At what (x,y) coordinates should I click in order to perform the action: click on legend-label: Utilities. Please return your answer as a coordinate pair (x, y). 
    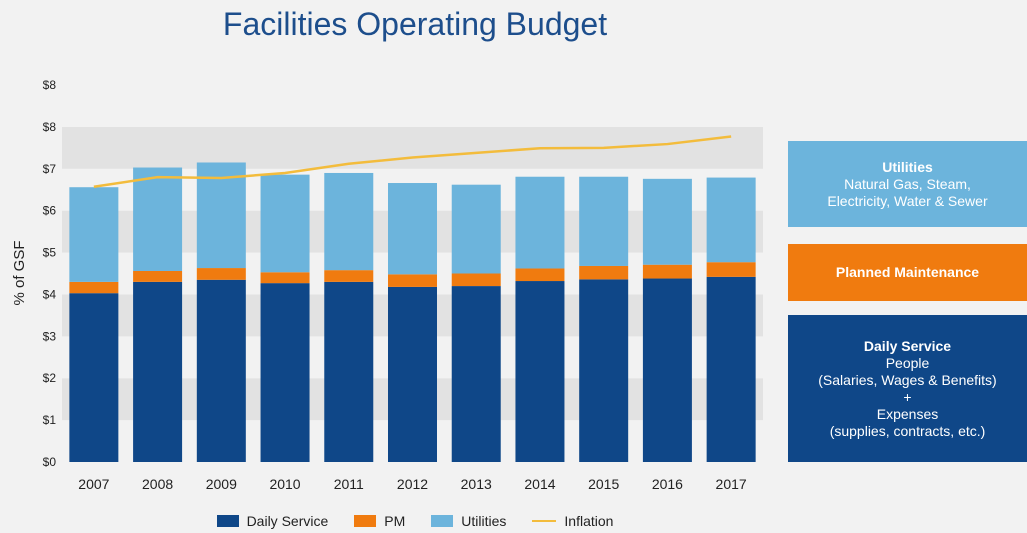
    Looking at the image, I should click on (484, 521).